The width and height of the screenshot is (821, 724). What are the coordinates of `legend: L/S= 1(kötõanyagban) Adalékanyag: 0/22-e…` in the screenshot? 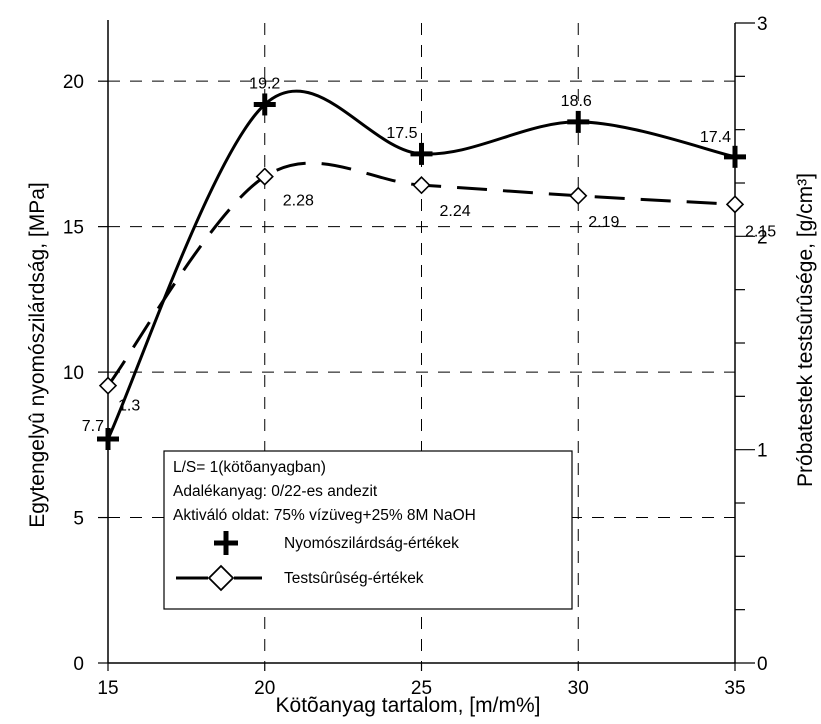 It's located at (368, 530).